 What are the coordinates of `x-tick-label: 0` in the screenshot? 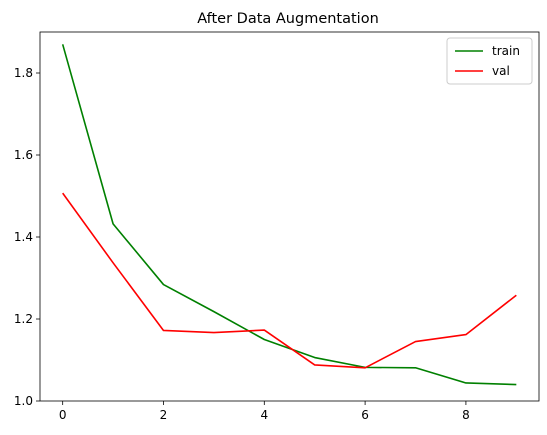 It's located at (63, 415).